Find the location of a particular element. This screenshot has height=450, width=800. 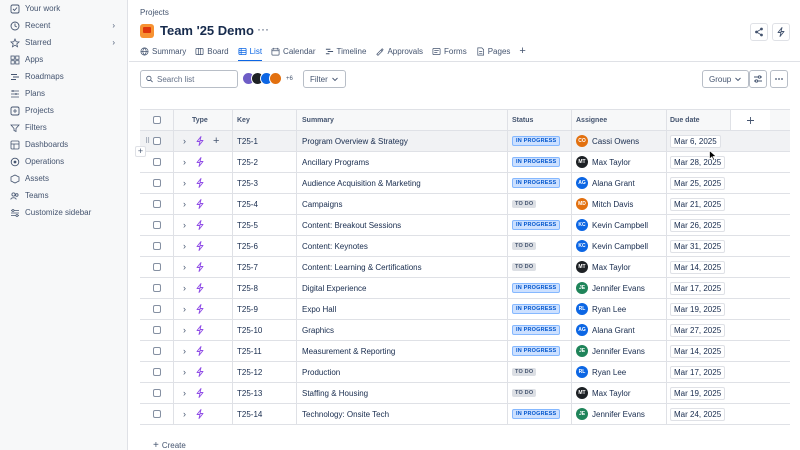

key-cell: T25-3 is located at coordinates (265, 183).